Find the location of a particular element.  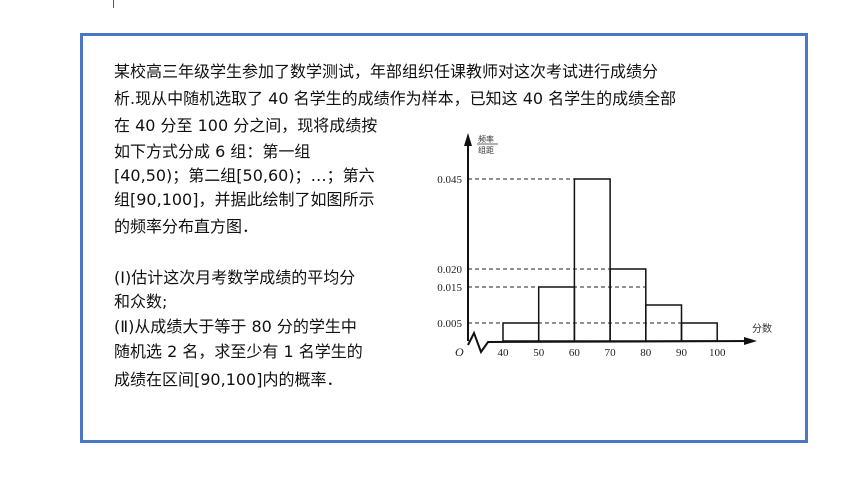

problem-line: 成绩在区间[90,100]内的概率． is located at coordinates (228, 379).